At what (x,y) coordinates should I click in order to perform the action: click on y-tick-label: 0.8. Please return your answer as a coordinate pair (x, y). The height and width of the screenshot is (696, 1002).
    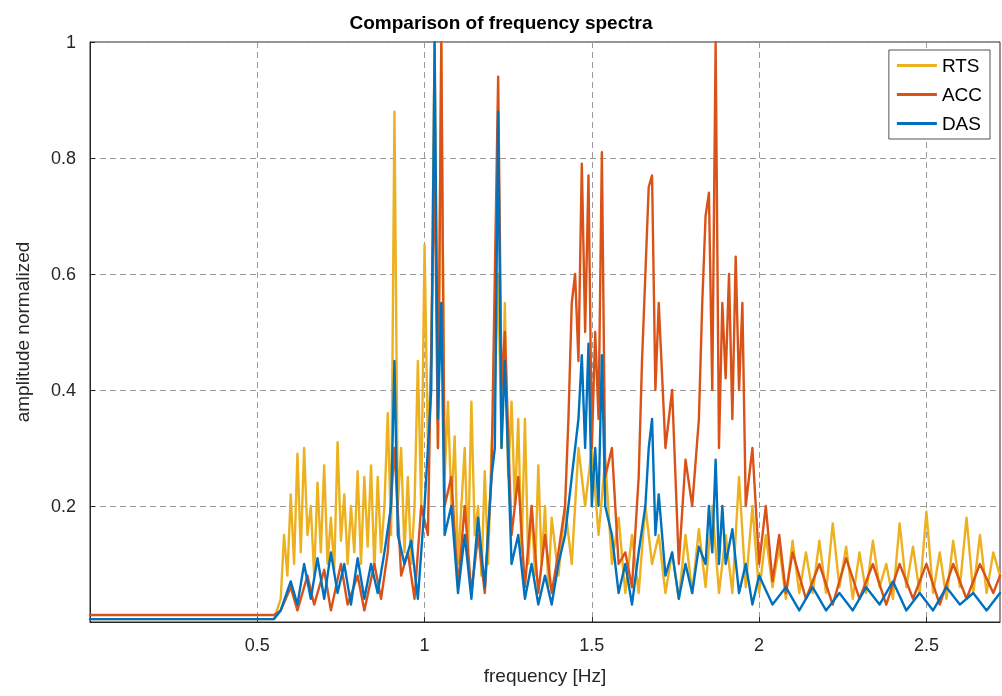
    Looking at the image, I should click on (63, 158).